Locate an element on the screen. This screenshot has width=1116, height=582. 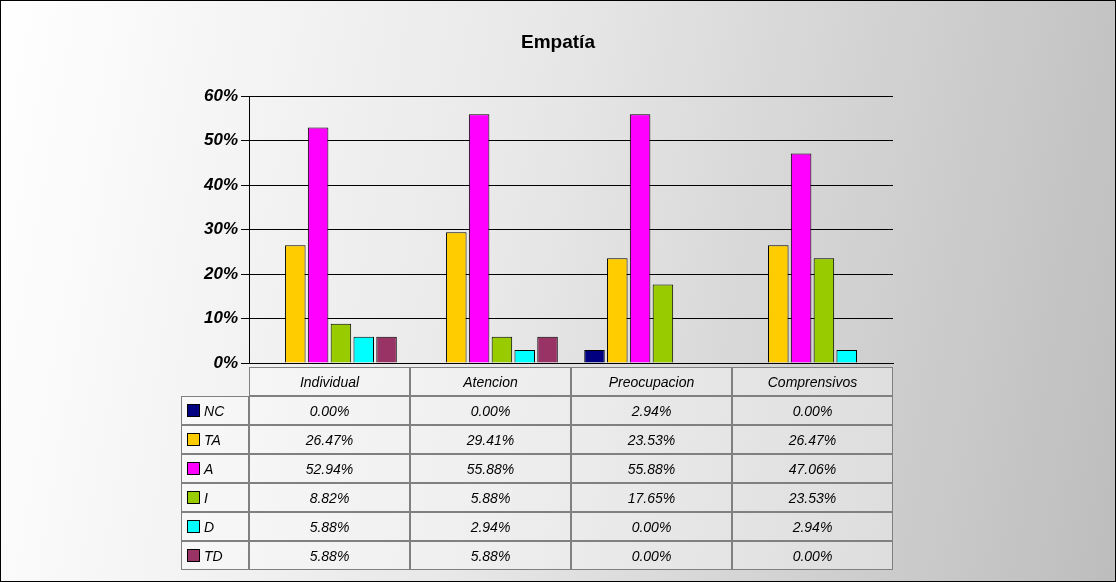
x-tick-label: Comprensivos is located at coordinates (812, 381).